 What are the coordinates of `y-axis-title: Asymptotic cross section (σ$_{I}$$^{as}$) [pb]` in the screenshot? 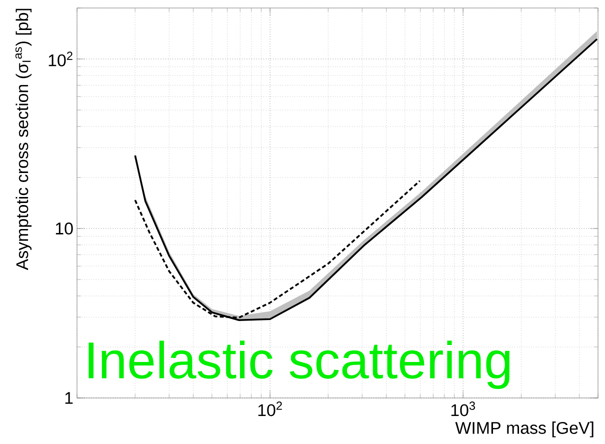 It's located at (23, 139).